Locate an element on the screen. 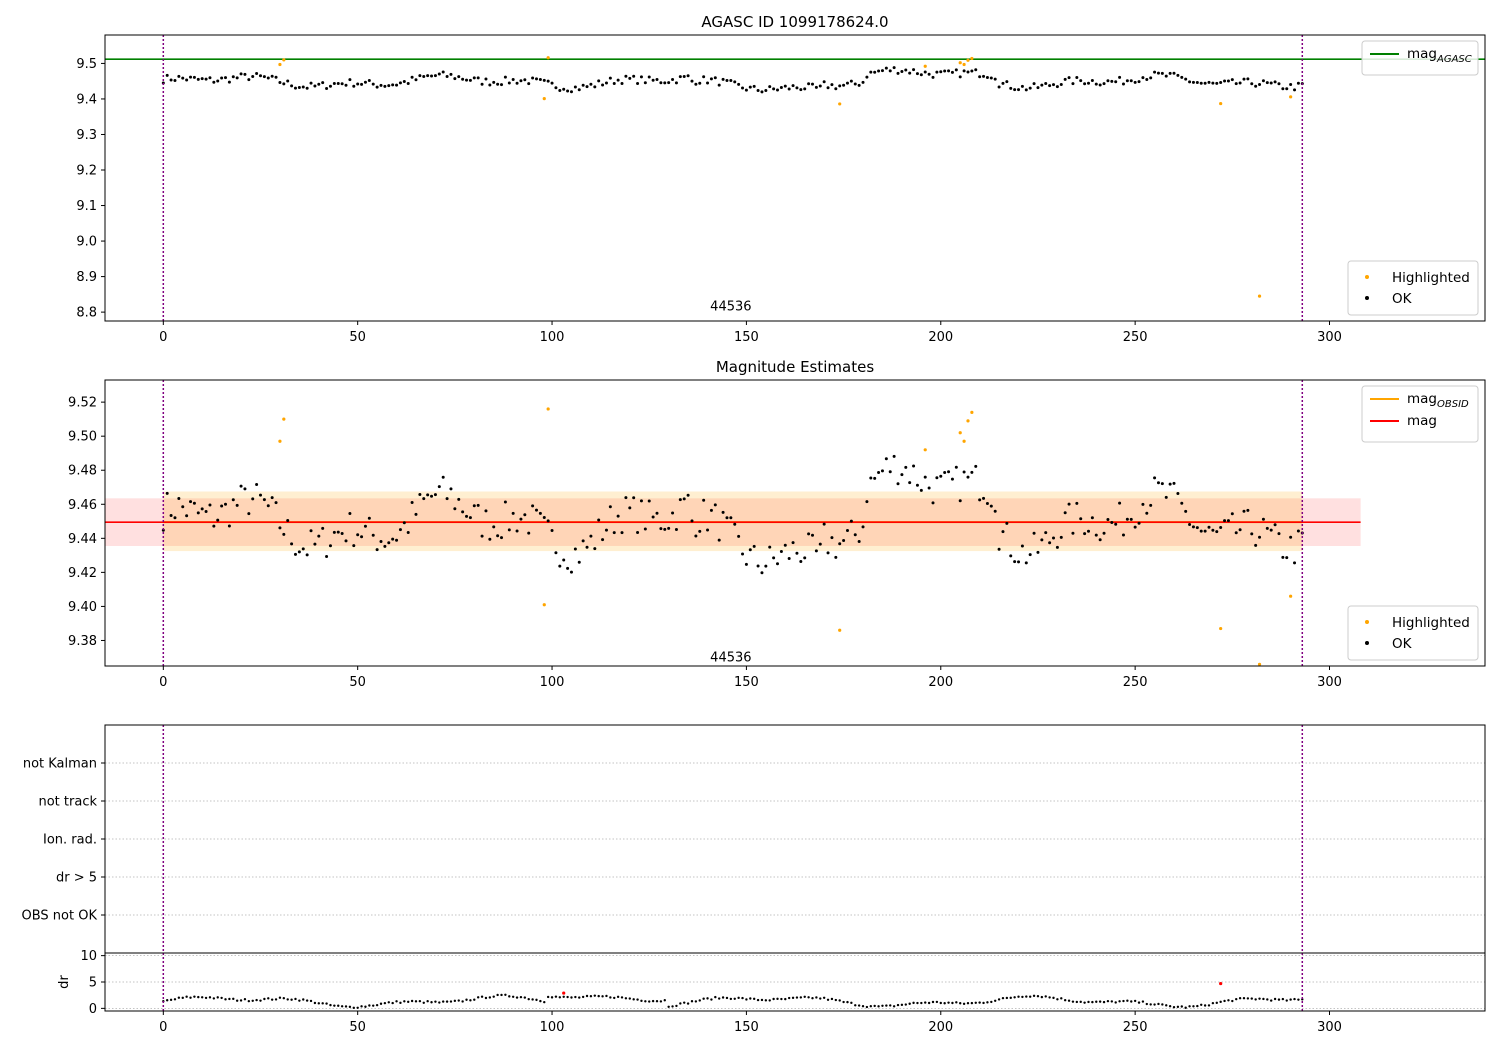 The height and width of the screenshot is (1050, 1500). x-tick-label: 100 is located at coordinates (552, 1027).